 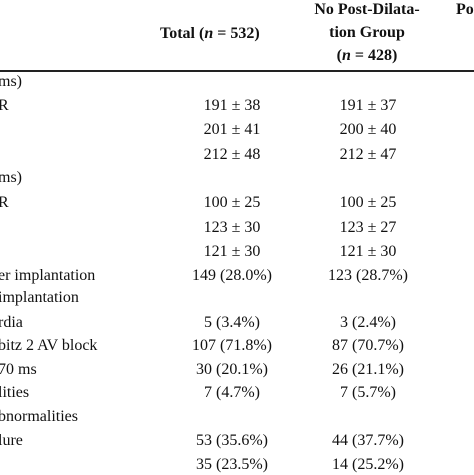 What do you see at coordinates (232, 369) in the screenshot?
I see `row-total-value: 30 (20.1%)` at bounding box center [232, 369].